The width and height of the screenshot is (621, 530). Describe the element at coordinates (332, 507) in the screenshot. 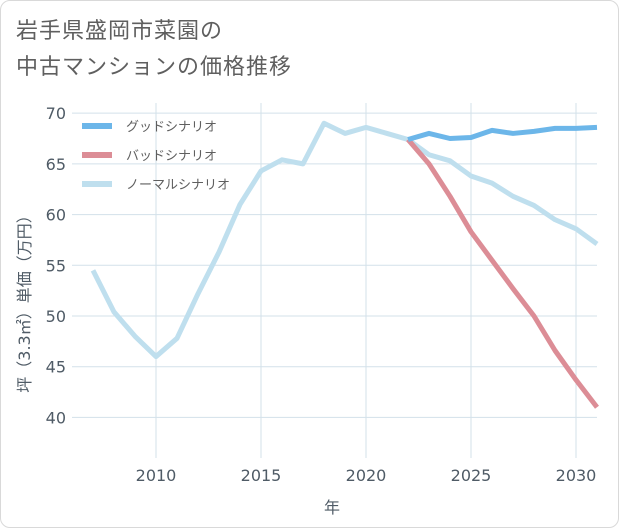

I see `x-axis-title: 年` at that location.